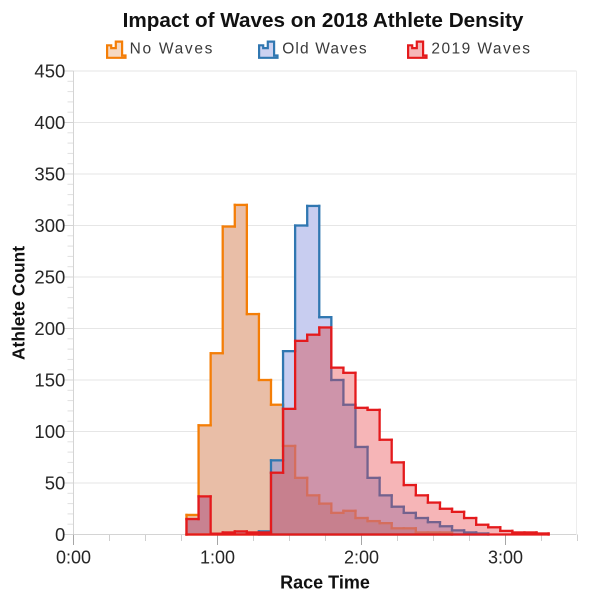 The height and width of the screenshot is (605, 600). Describe the element at coordinates (55, 483) in the screenshot. I see `svg-text: 50` at that location.